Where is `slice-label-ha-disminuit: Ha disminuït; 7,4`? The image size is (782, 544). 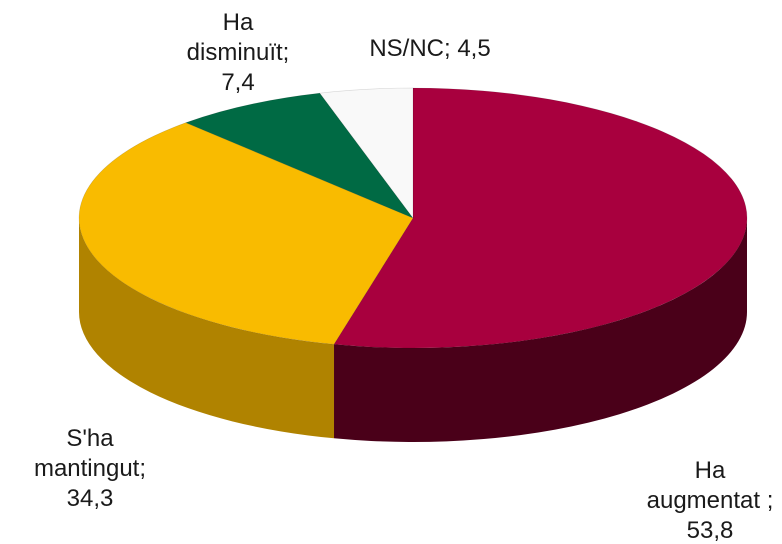
slice-label-ha-disminuit: Ha disminuït; 7,4 is located at coordinates (238, 52).